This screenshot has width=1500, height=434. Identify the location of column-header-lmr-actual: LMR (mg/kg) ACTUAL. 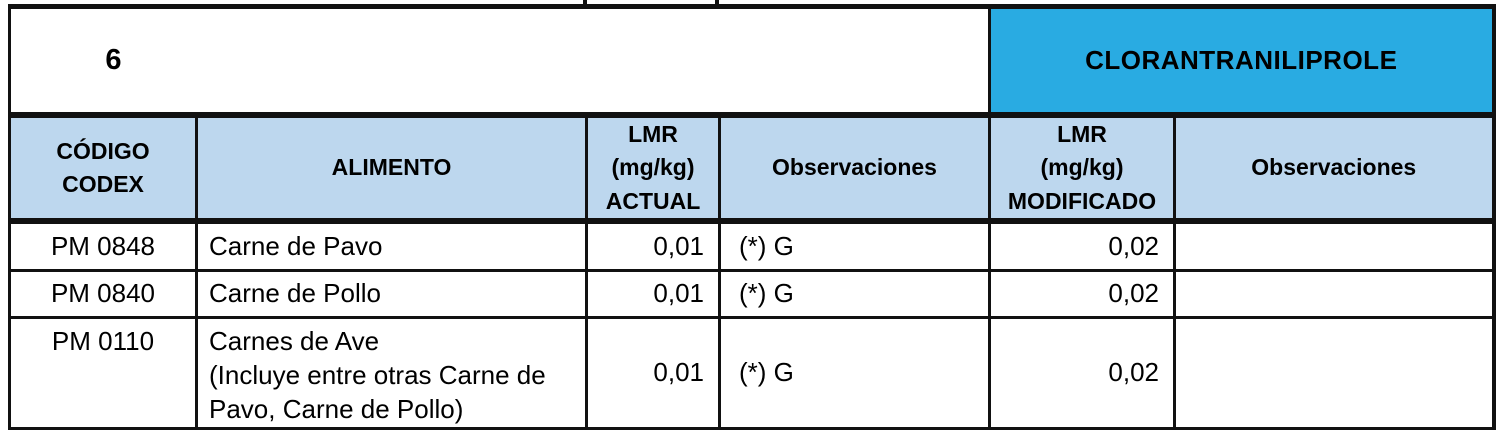
(653, 168).